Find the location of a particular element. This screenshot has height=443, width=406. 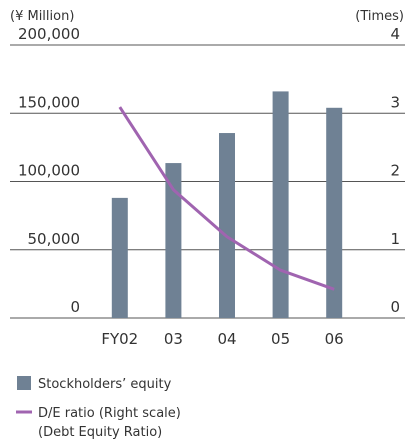

y-tick-label: 100,000 is located at coordinates (49, 171).